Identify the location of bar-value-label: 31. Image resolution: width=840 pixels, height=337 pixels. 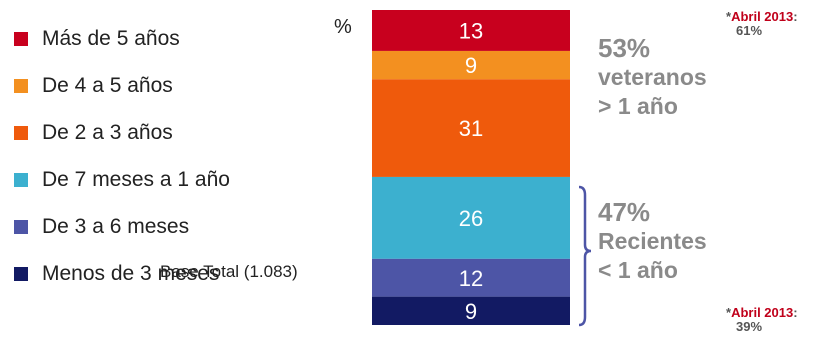
(471, 128).